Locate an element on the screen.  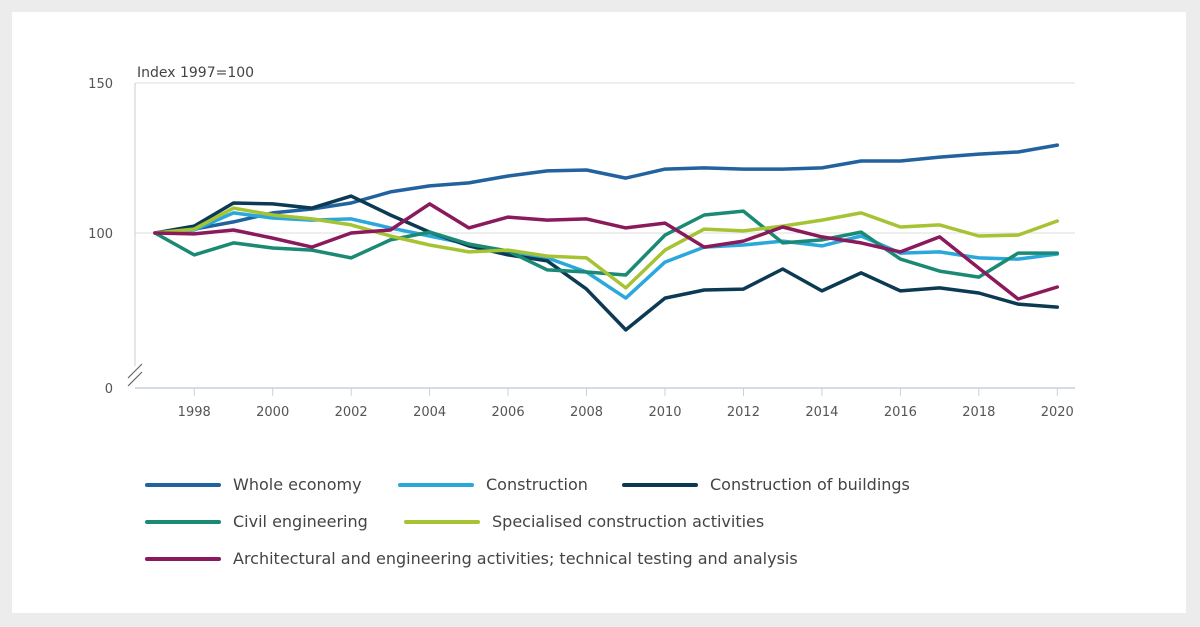
y-tick-label: 150 is located at coordinates (100, 84).